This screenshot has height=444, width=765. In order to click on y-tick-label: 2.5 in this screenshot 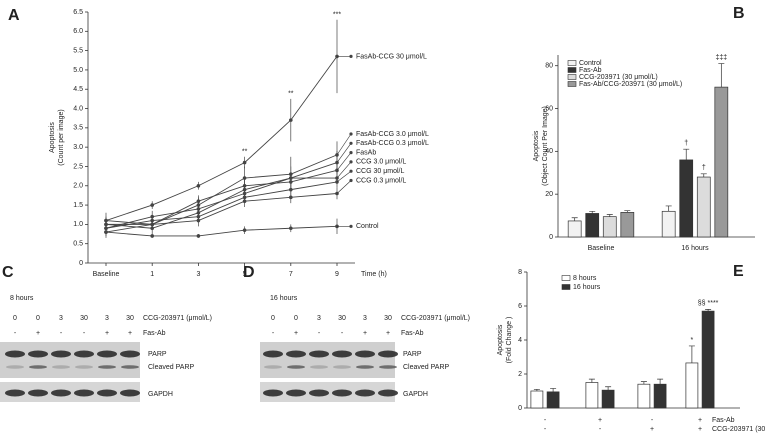, I will do `click(78, 166)`.